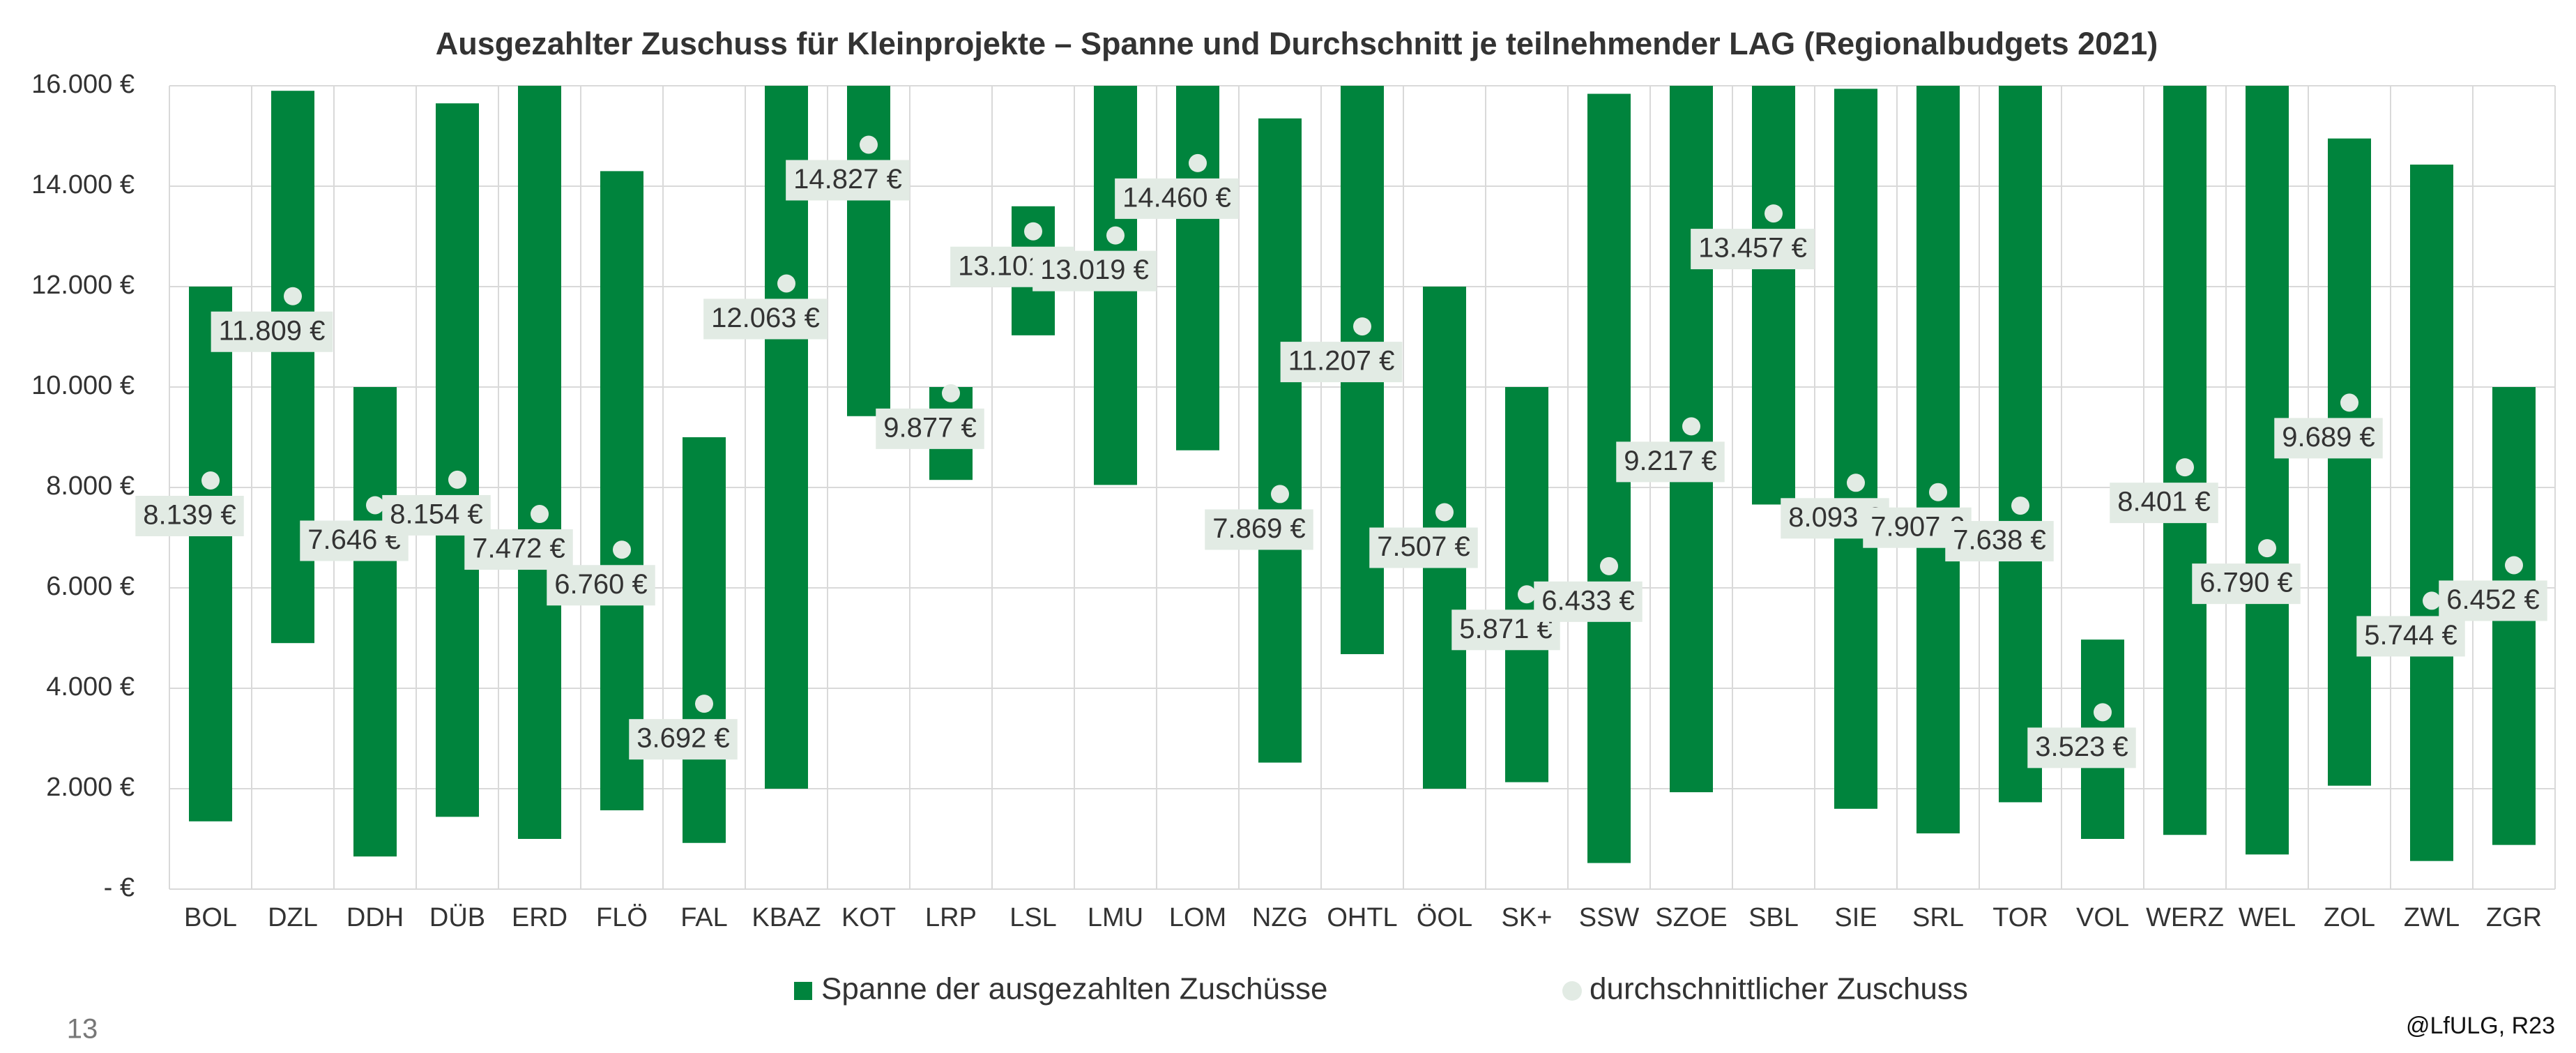 The height and width of the screenshot is (1053, 2576). I want to click on page-number: 13, so click(82, 1029).